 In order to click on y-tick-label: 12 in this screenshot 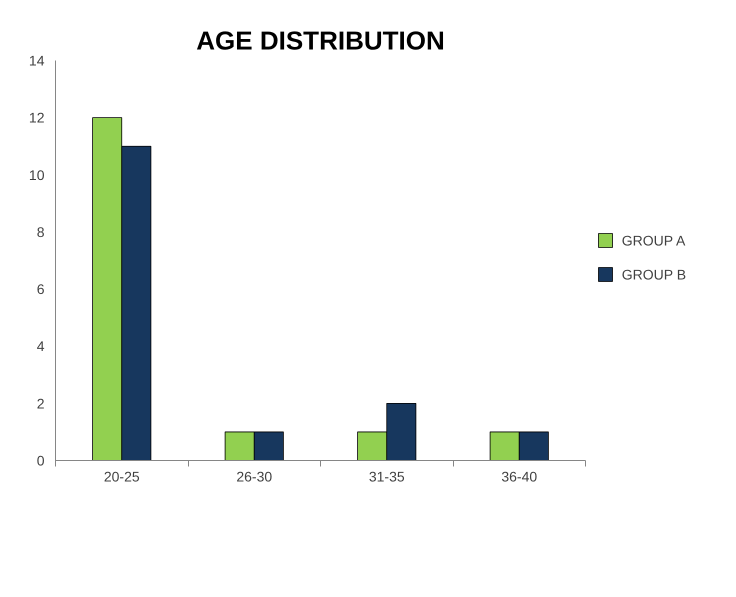, I will do `click(36, 118)`.